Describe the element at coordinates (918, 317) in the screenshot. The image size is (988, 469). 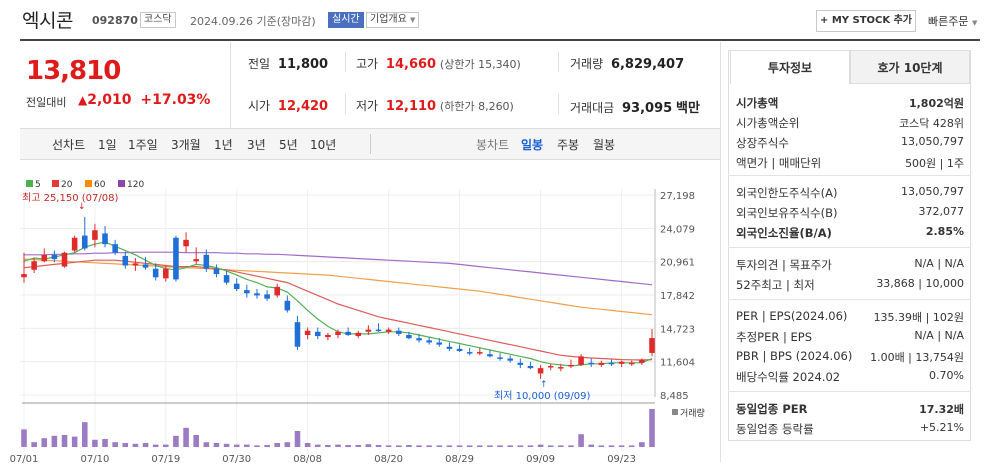
I see `info-value: 135.39배 | 102원` at that location.